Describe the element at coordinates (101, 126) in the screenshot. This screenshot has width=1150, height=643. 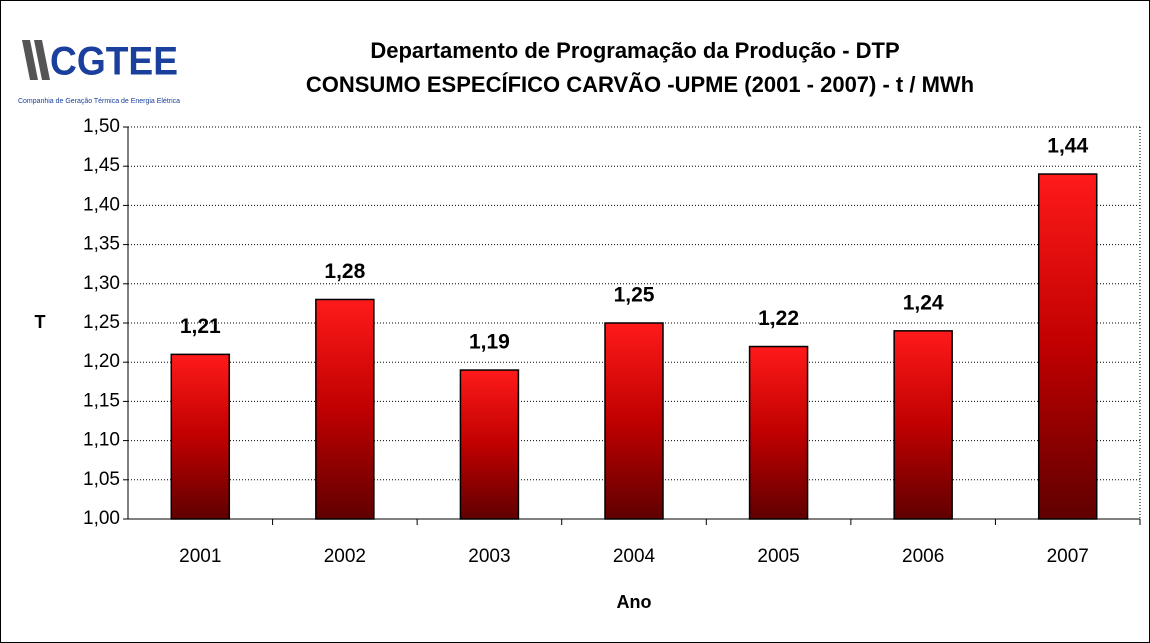
I see `y-tick-label: 1,50` at that location.